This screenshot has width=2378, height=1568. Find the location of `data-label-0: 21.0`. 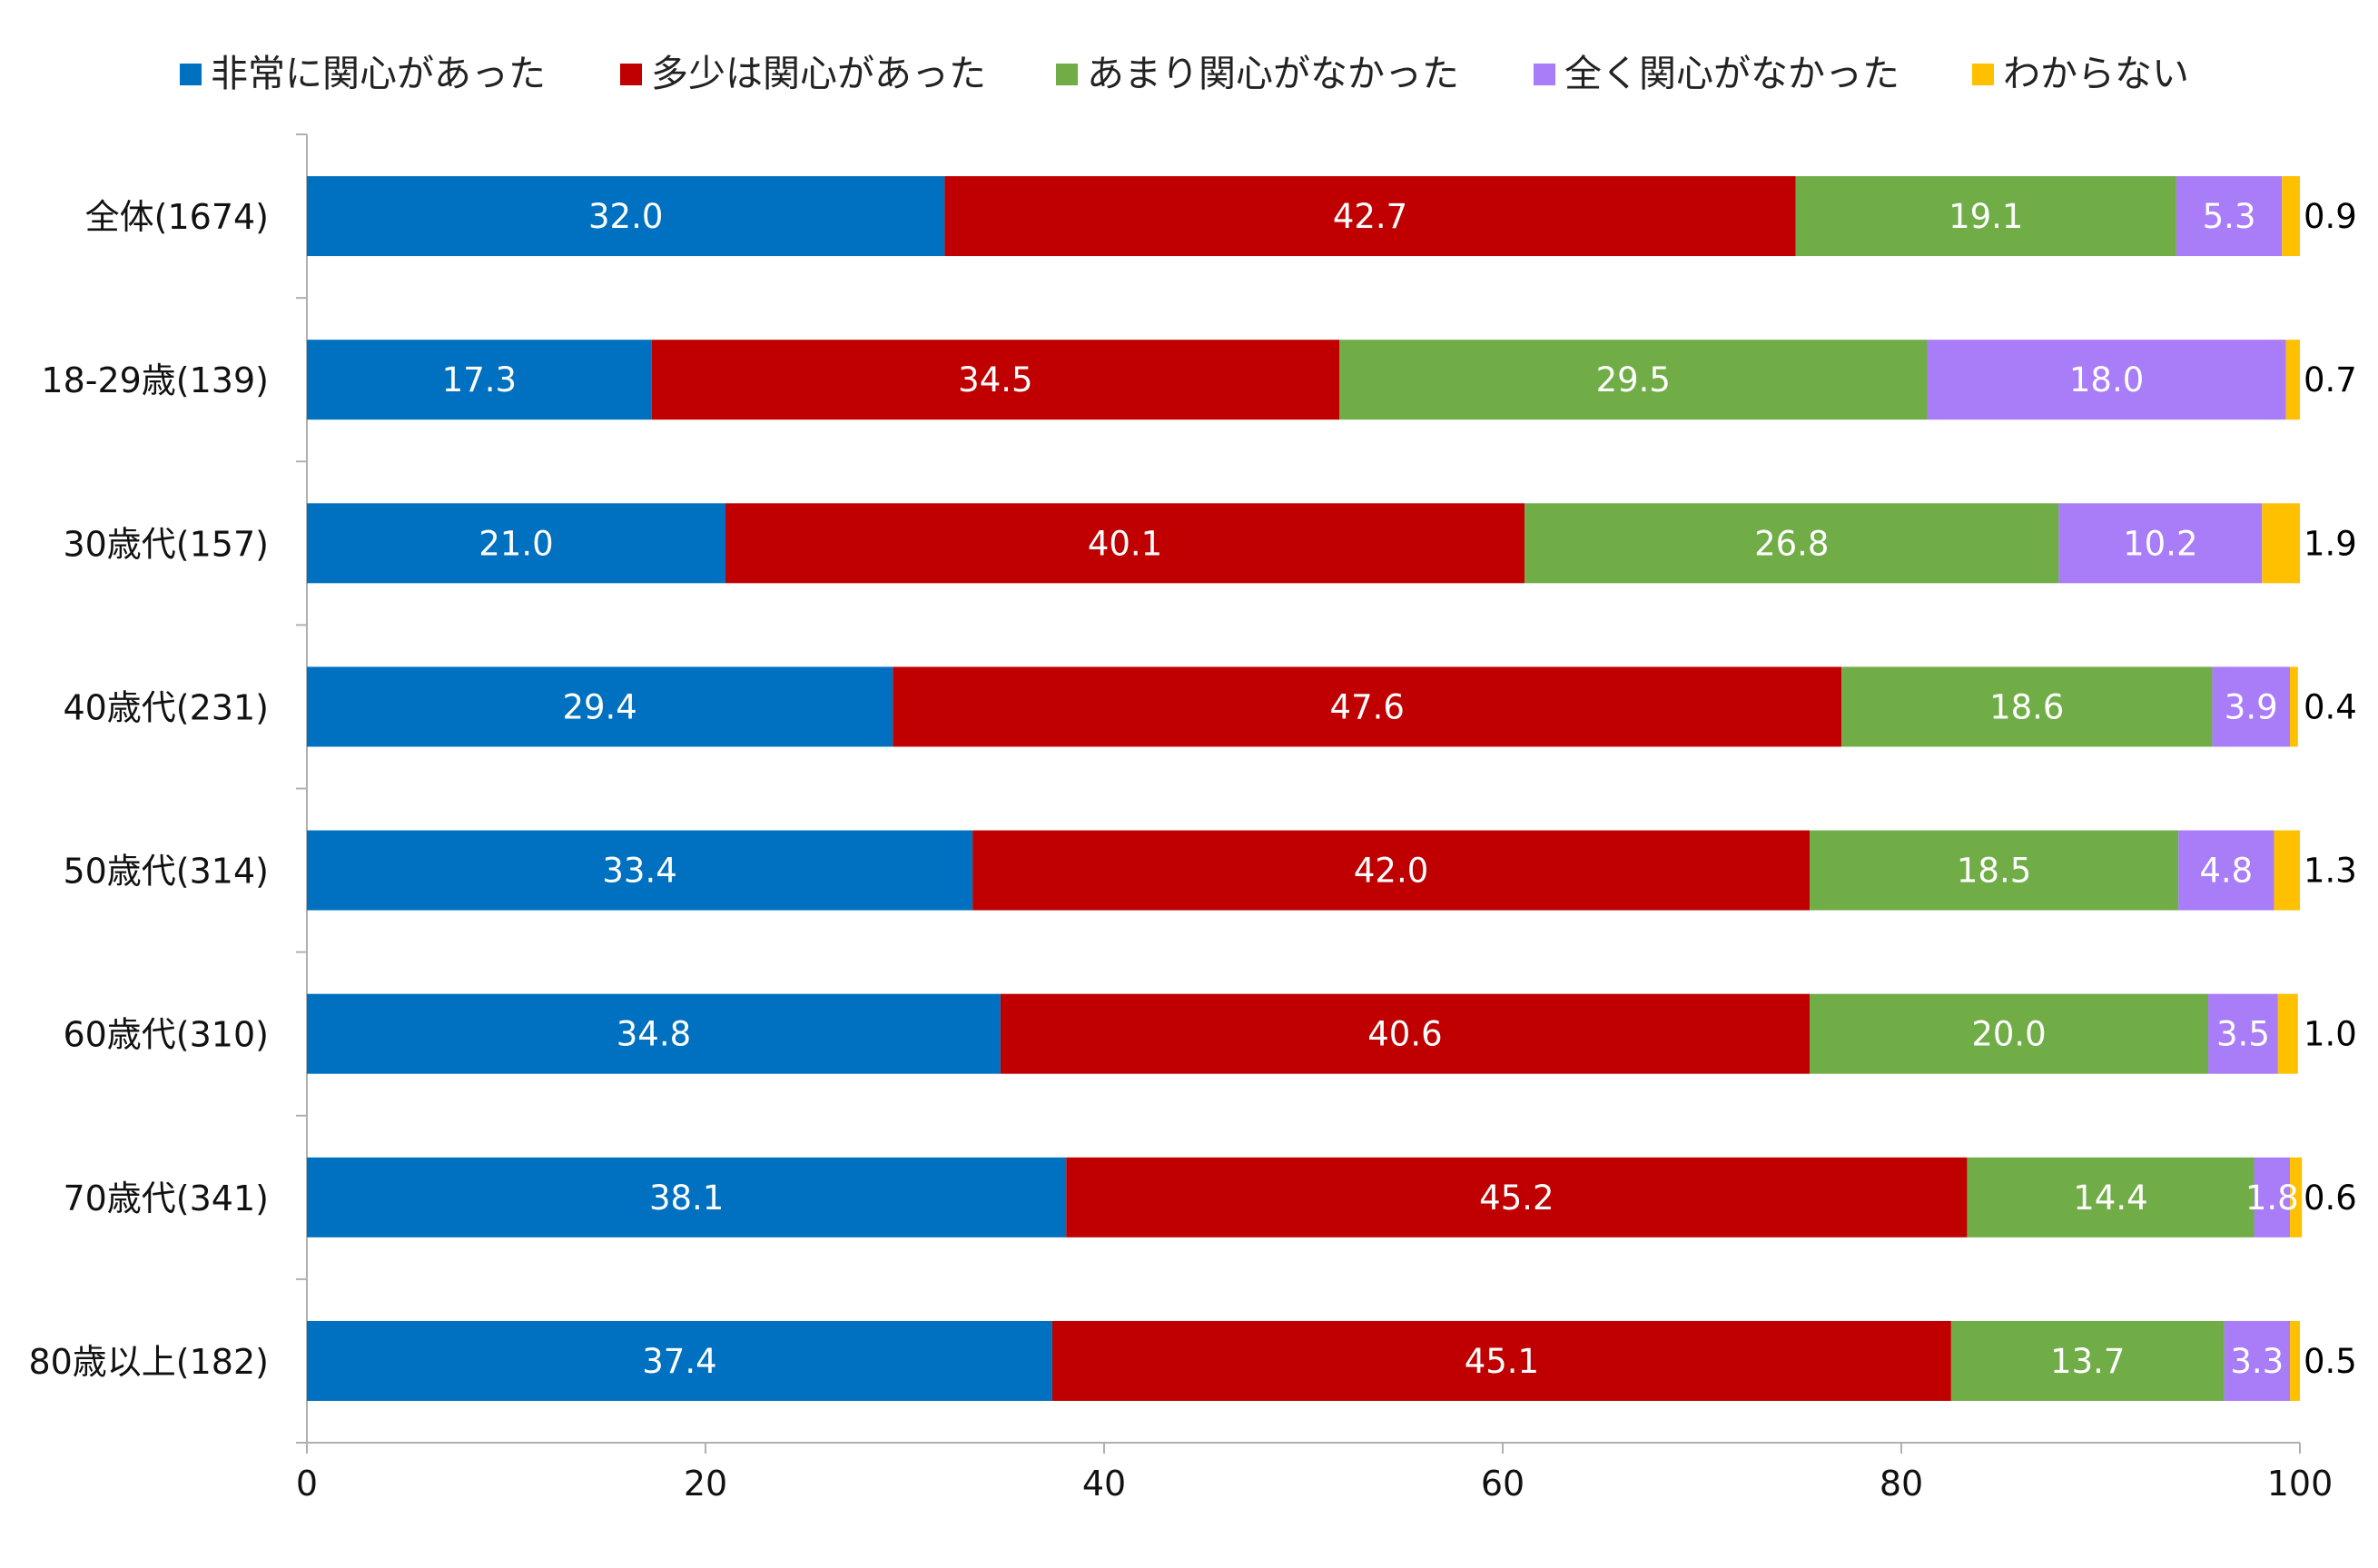

data-label-0: 21.0 is located at coordinates (516, 543).